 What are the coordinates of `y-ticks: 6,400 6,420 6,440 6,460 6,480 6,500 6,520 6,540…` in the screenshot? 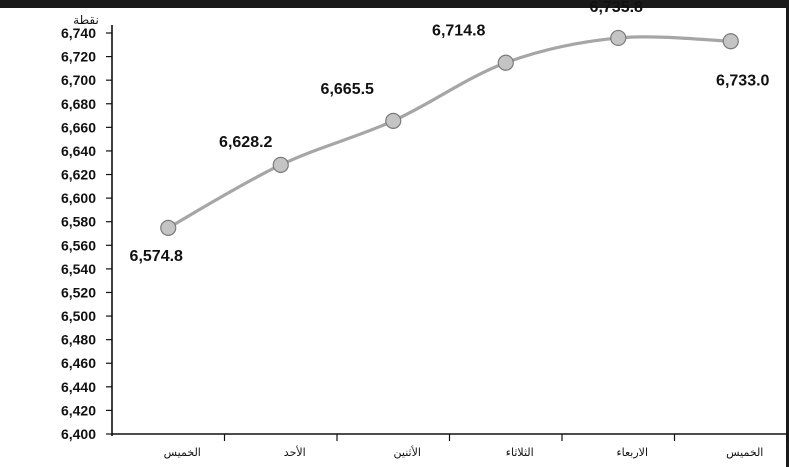 It's located at (86, 233).